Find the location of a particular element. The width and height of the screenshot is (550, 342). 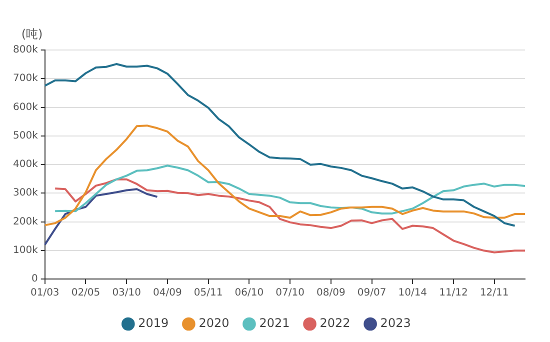

x-tick-label: 07/10 is located at coordinates (290, 293).